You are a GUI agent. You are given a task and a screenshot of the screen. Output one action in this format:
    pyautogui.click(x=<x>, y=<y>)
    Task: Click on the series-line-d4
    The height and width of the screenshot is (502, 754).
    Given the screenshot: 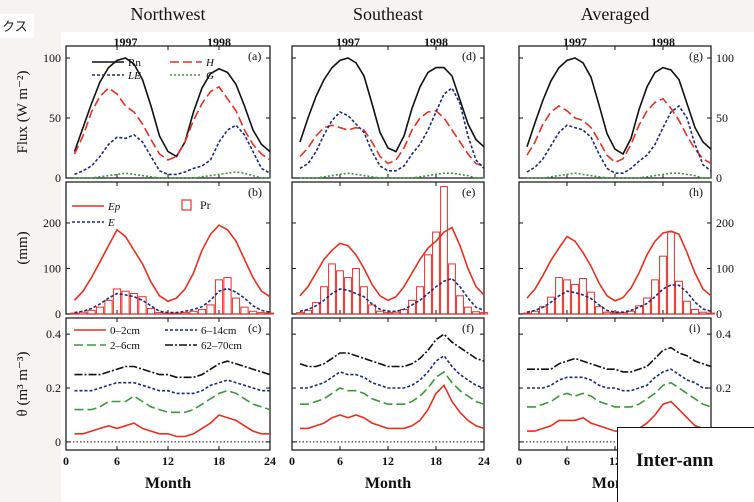 What is the action you would take?
    pyautogui.click(x=619, y=359)
    